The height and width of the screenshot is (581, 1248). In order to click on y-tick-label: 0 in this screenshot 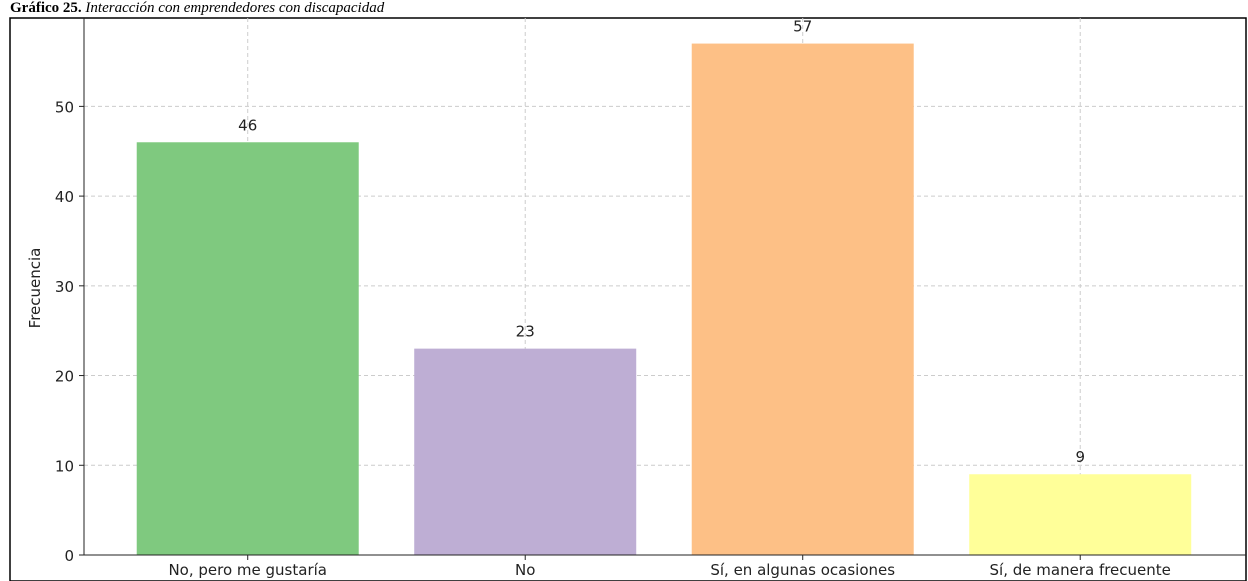, I will do `click(69, 556)`.